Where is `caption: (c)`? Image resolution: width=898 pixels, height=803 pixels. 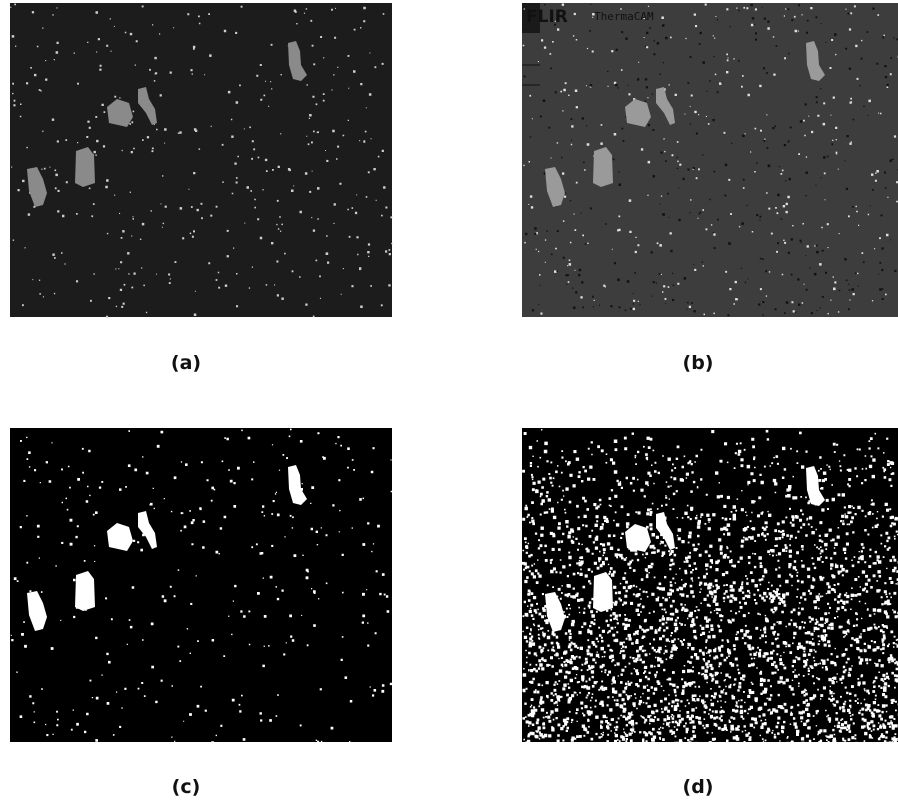
caption: (c) is located at coordinates (186, 787).